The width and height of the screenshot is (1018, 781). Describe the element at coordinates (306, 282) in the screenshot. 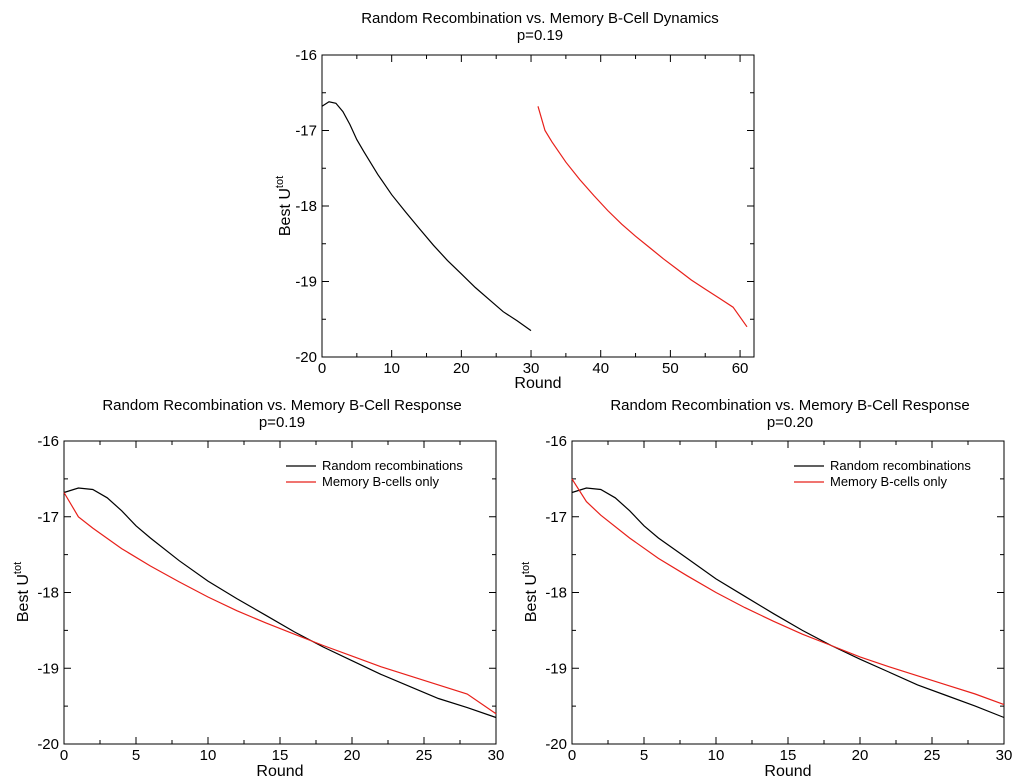

I see `chart-top-y-tick-label: -19` at that location.